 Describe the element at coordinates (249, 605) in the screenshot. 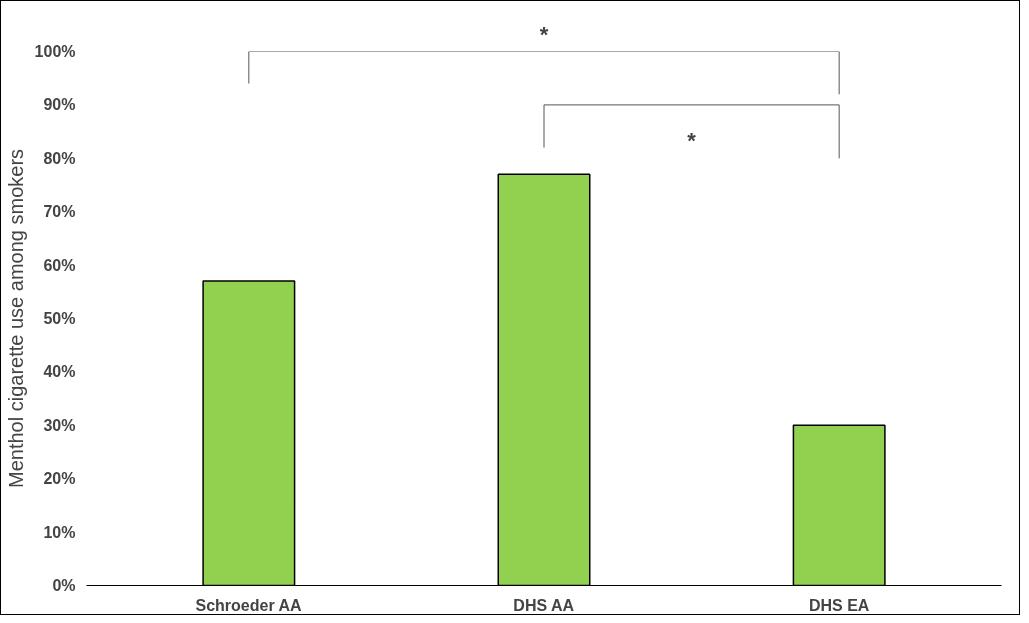

I see `x-tick-label: Schroeder AA` at that location.